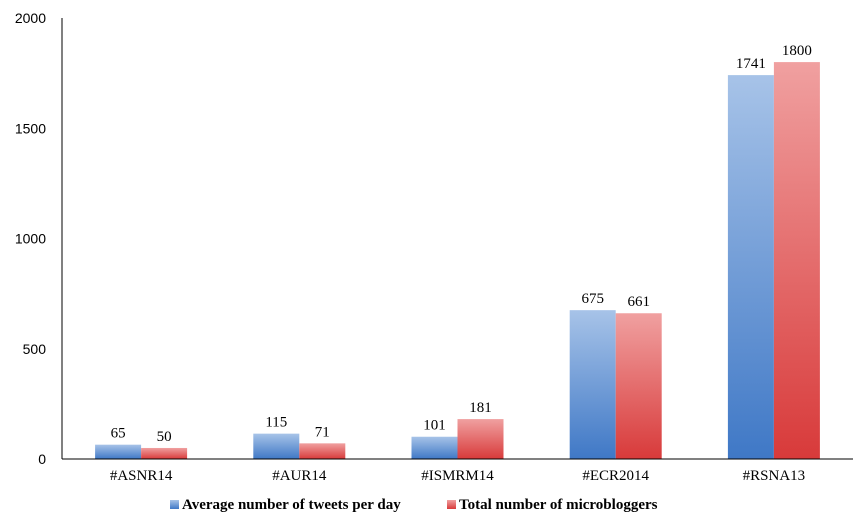 The width and height of the screenshot is (854, 515). I want to click on x-axis-ticks: #ASNR14 #AUR14 #ISMRM14 #ECR2014 #RSNA13, so click(457, 476).